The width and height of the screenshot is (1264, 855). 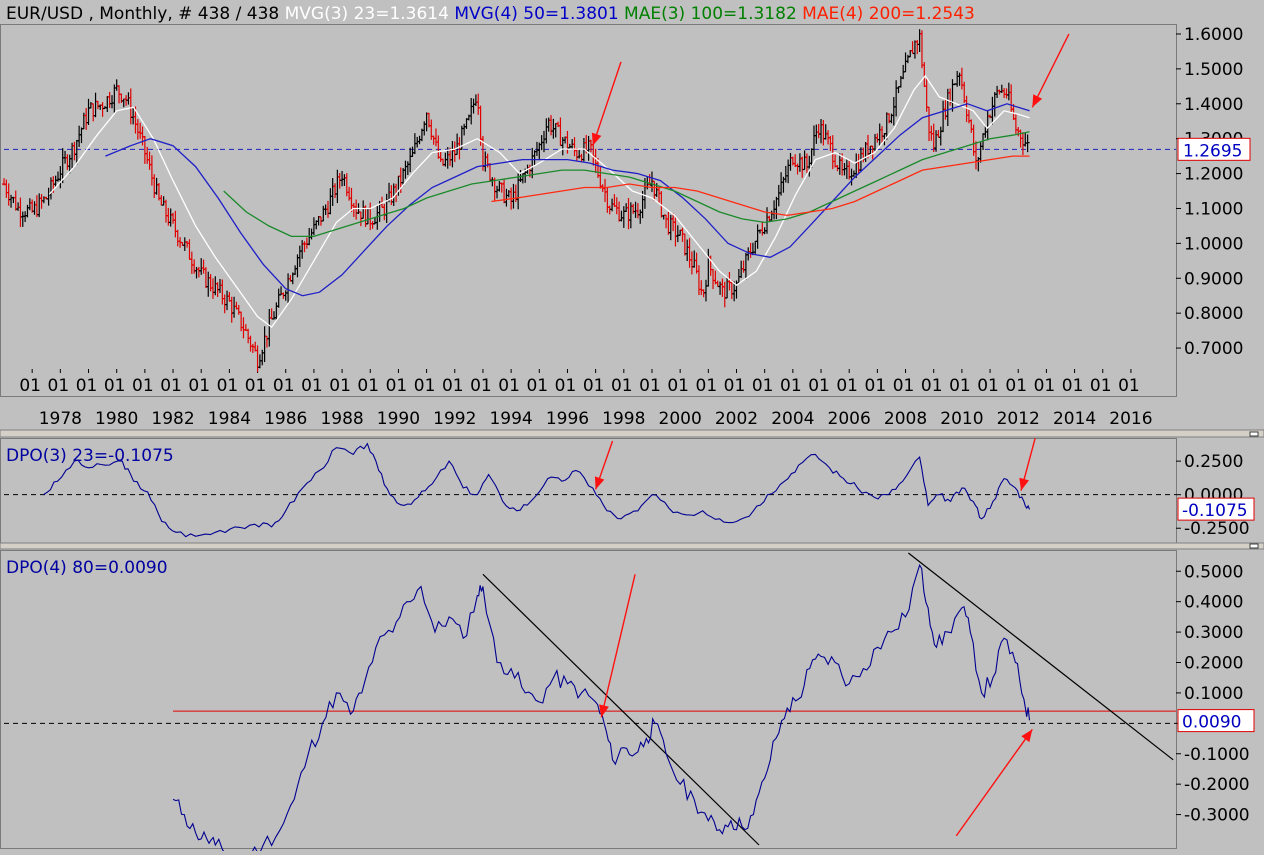 I want to click on y-tick-label: 1.1000, so click(x=1213, y=209).